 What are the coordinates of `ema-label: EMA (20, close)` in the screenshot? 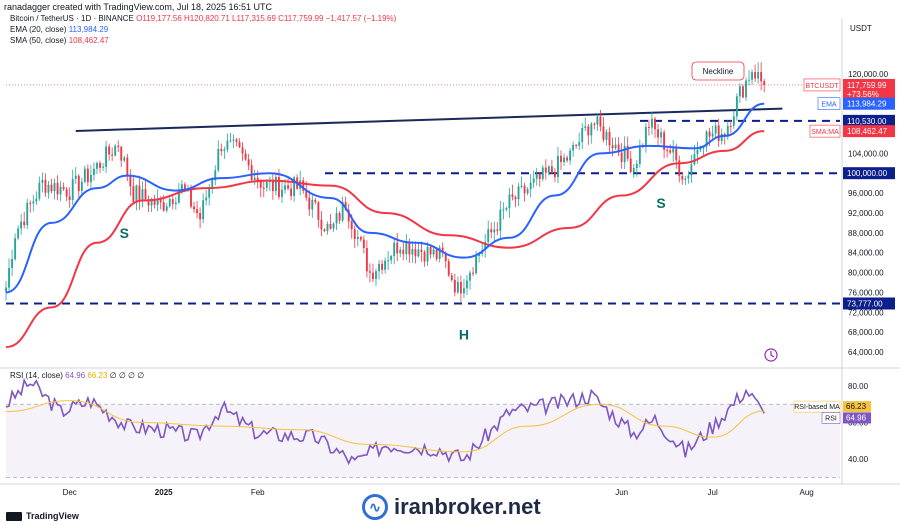 It's located at (38, 29).